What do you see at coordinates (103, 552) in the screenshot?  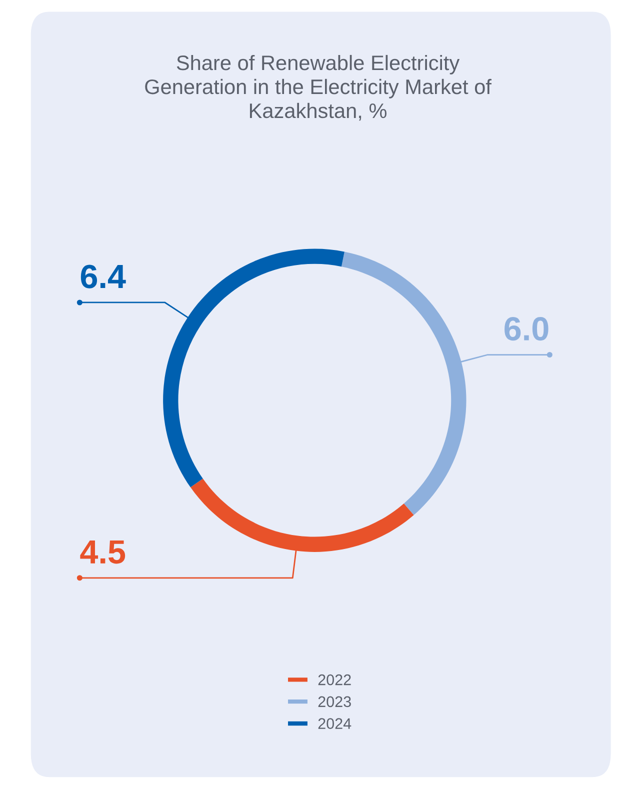 I see `data-label: 4.5` at bounding box center [103, 552].